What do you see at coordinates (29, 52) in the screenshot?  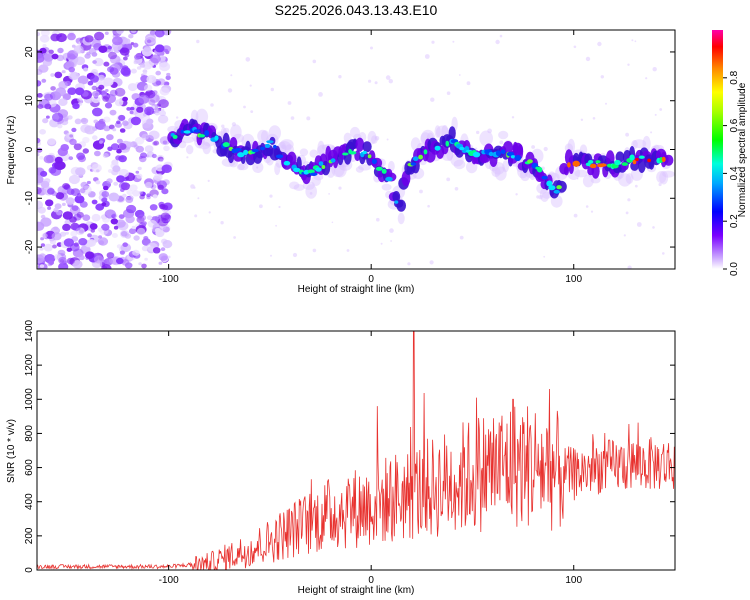 I see `spectrogram-y-tick-label: 20` at bounding box center [29, 52].